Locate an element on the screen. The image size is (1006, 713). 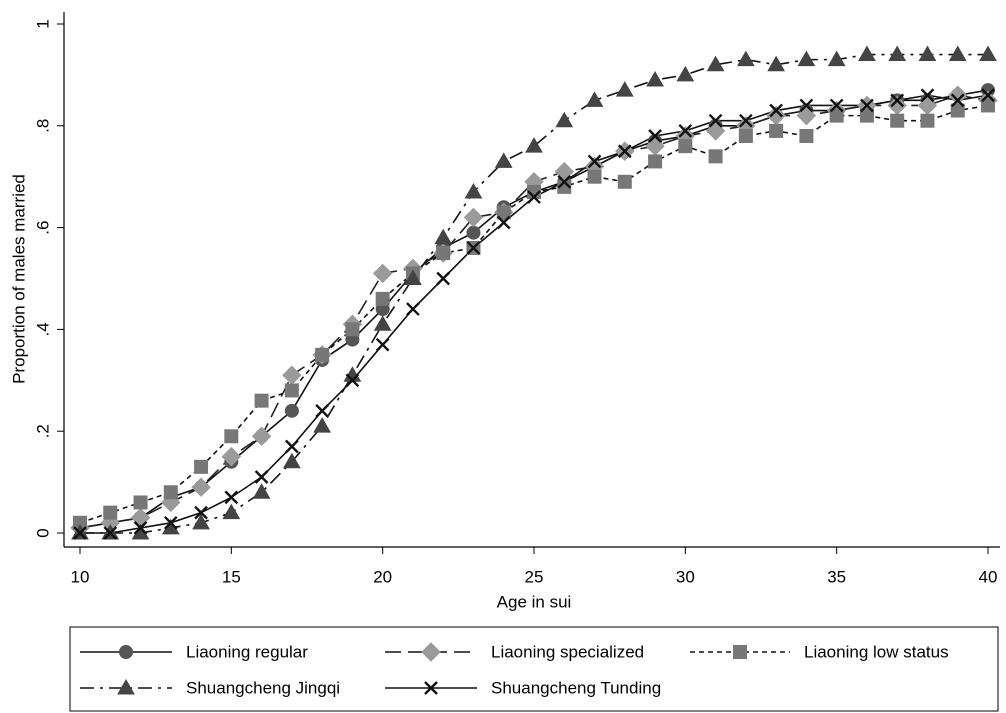
x-tick-label: 20 is located at coordinates (382, 576).